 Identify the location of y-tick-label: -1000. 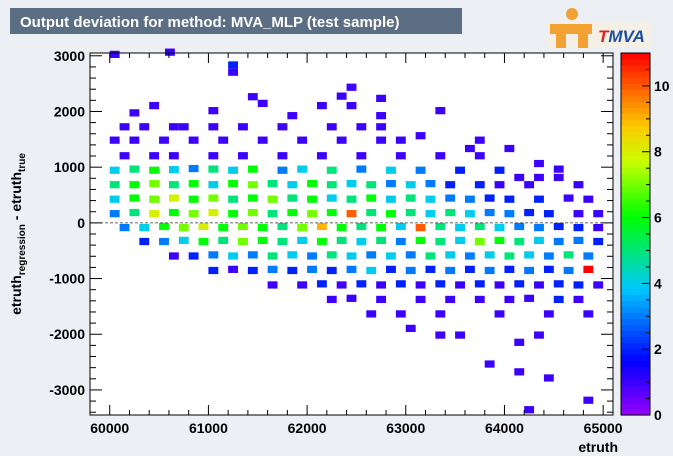
(67, 279).